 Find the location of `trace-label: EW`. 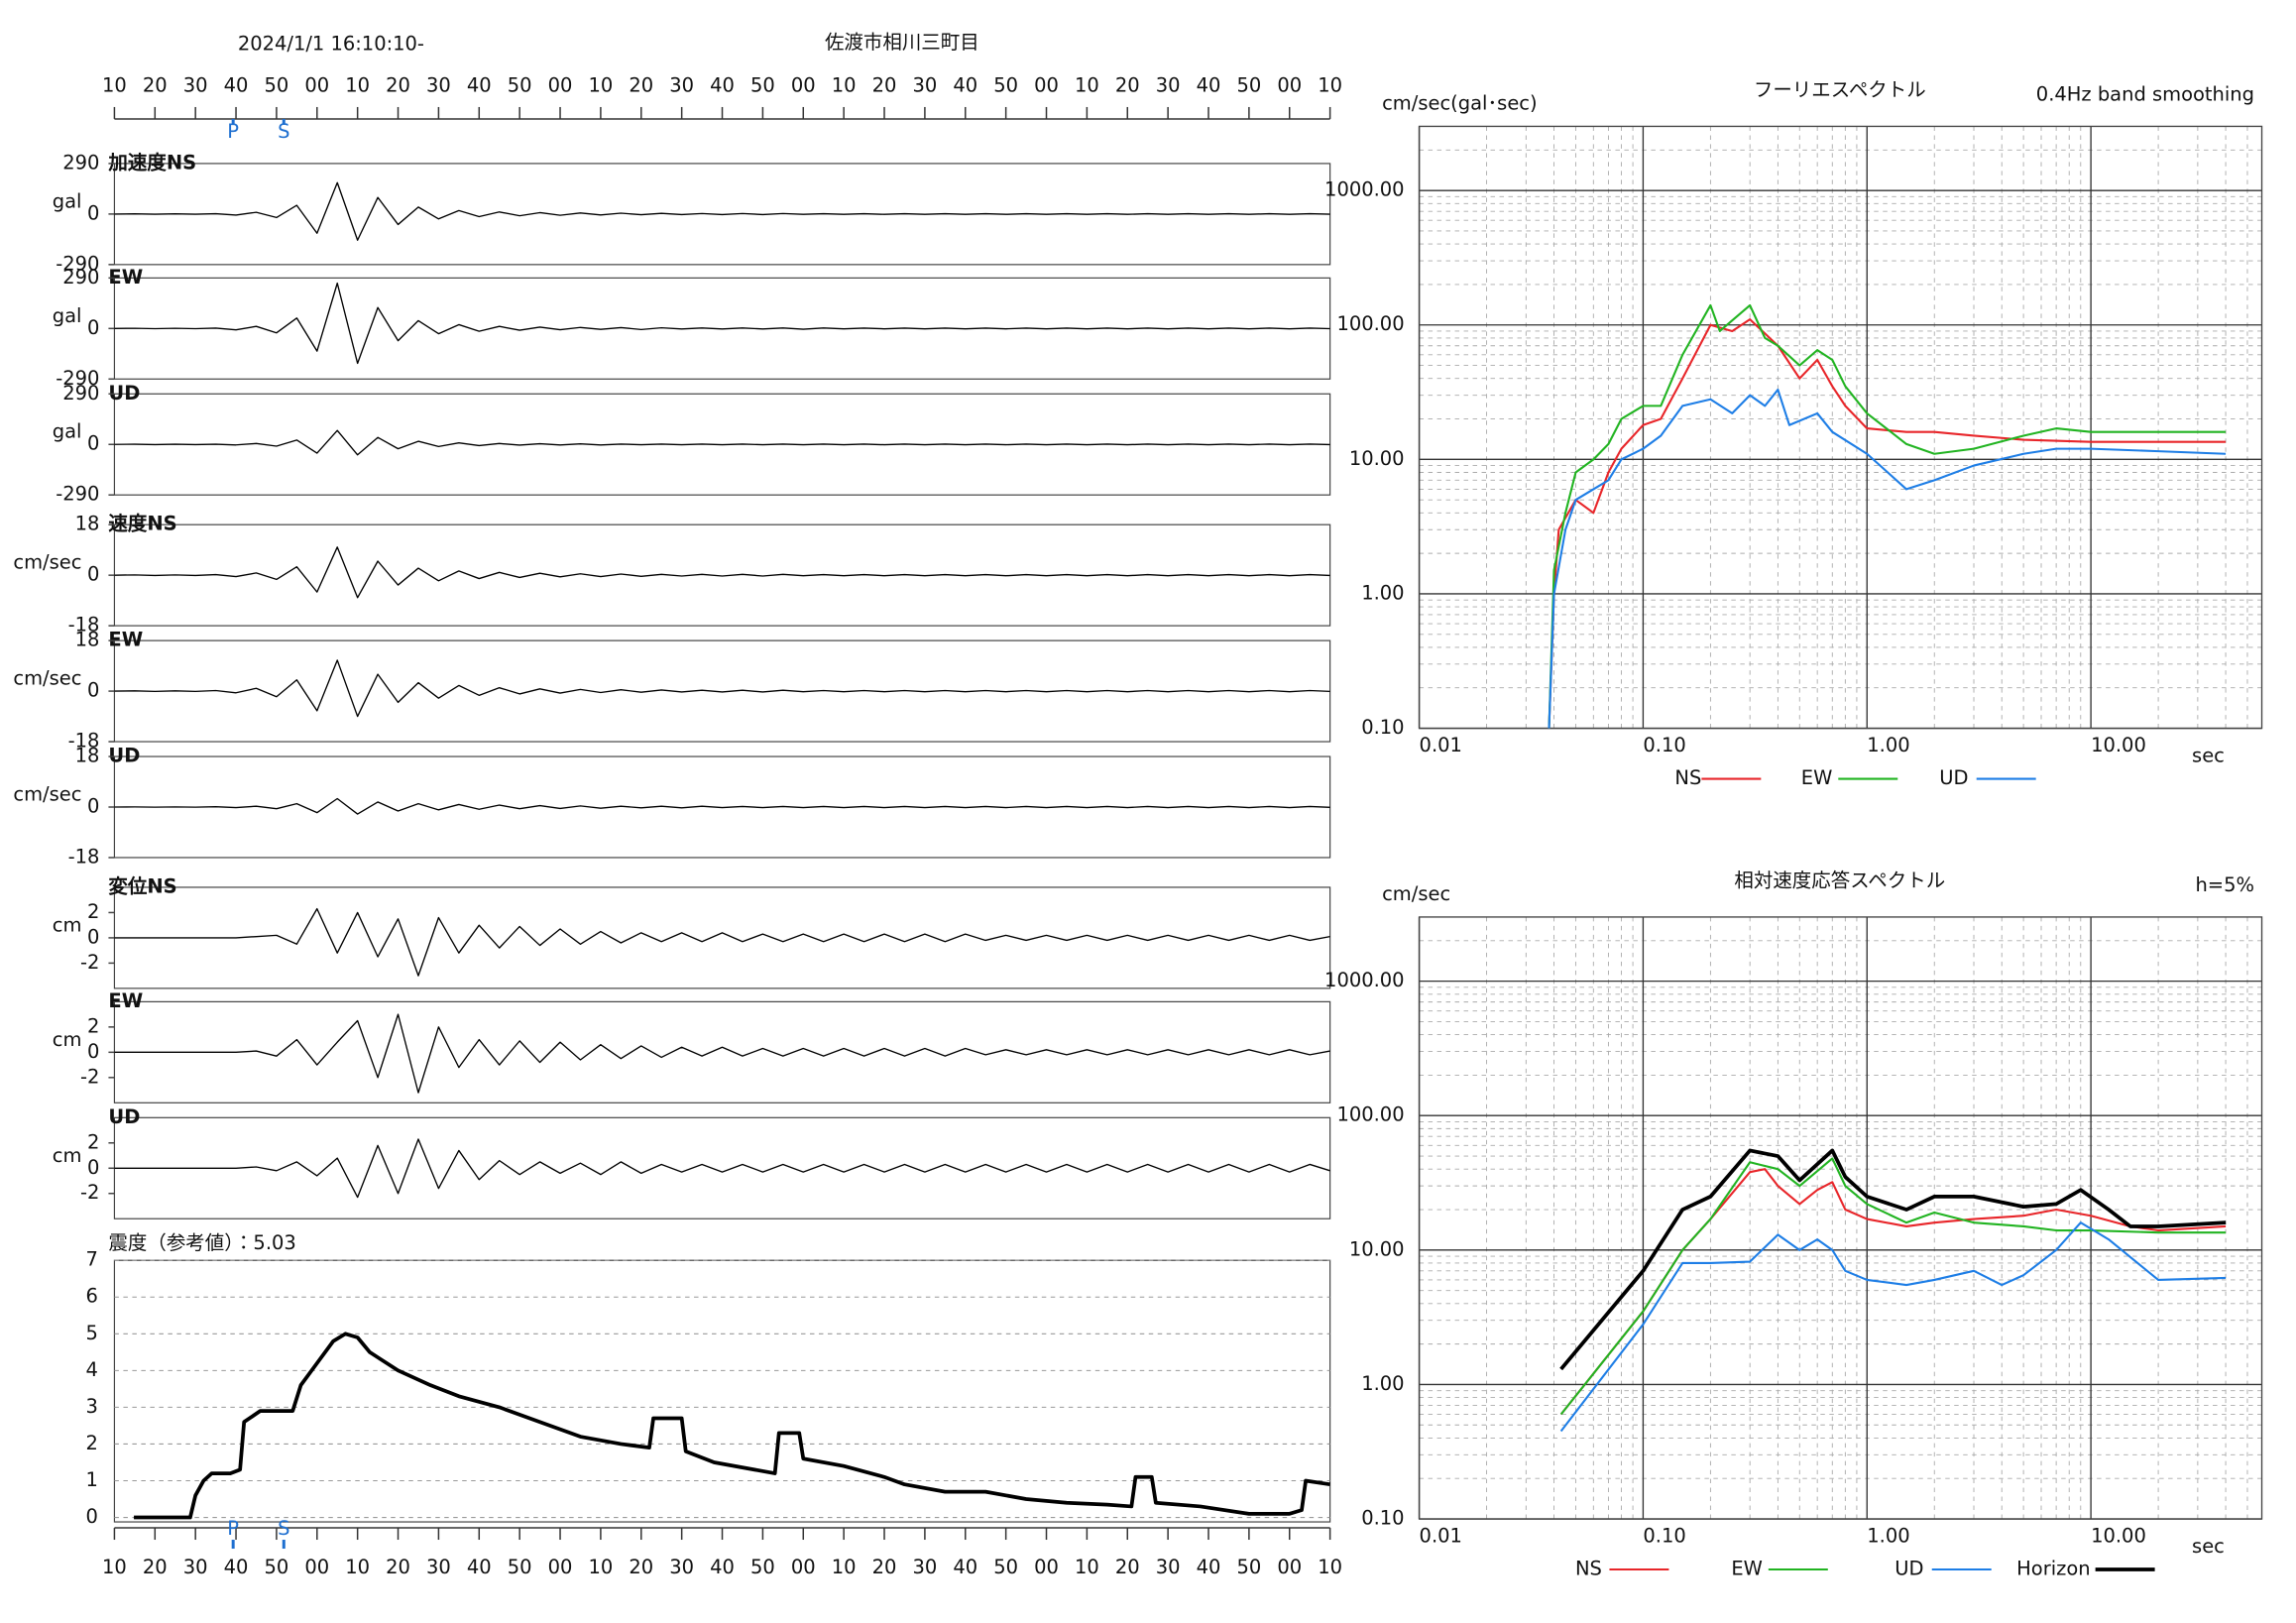

trace-label: EW is located at coordinates (126, 640).